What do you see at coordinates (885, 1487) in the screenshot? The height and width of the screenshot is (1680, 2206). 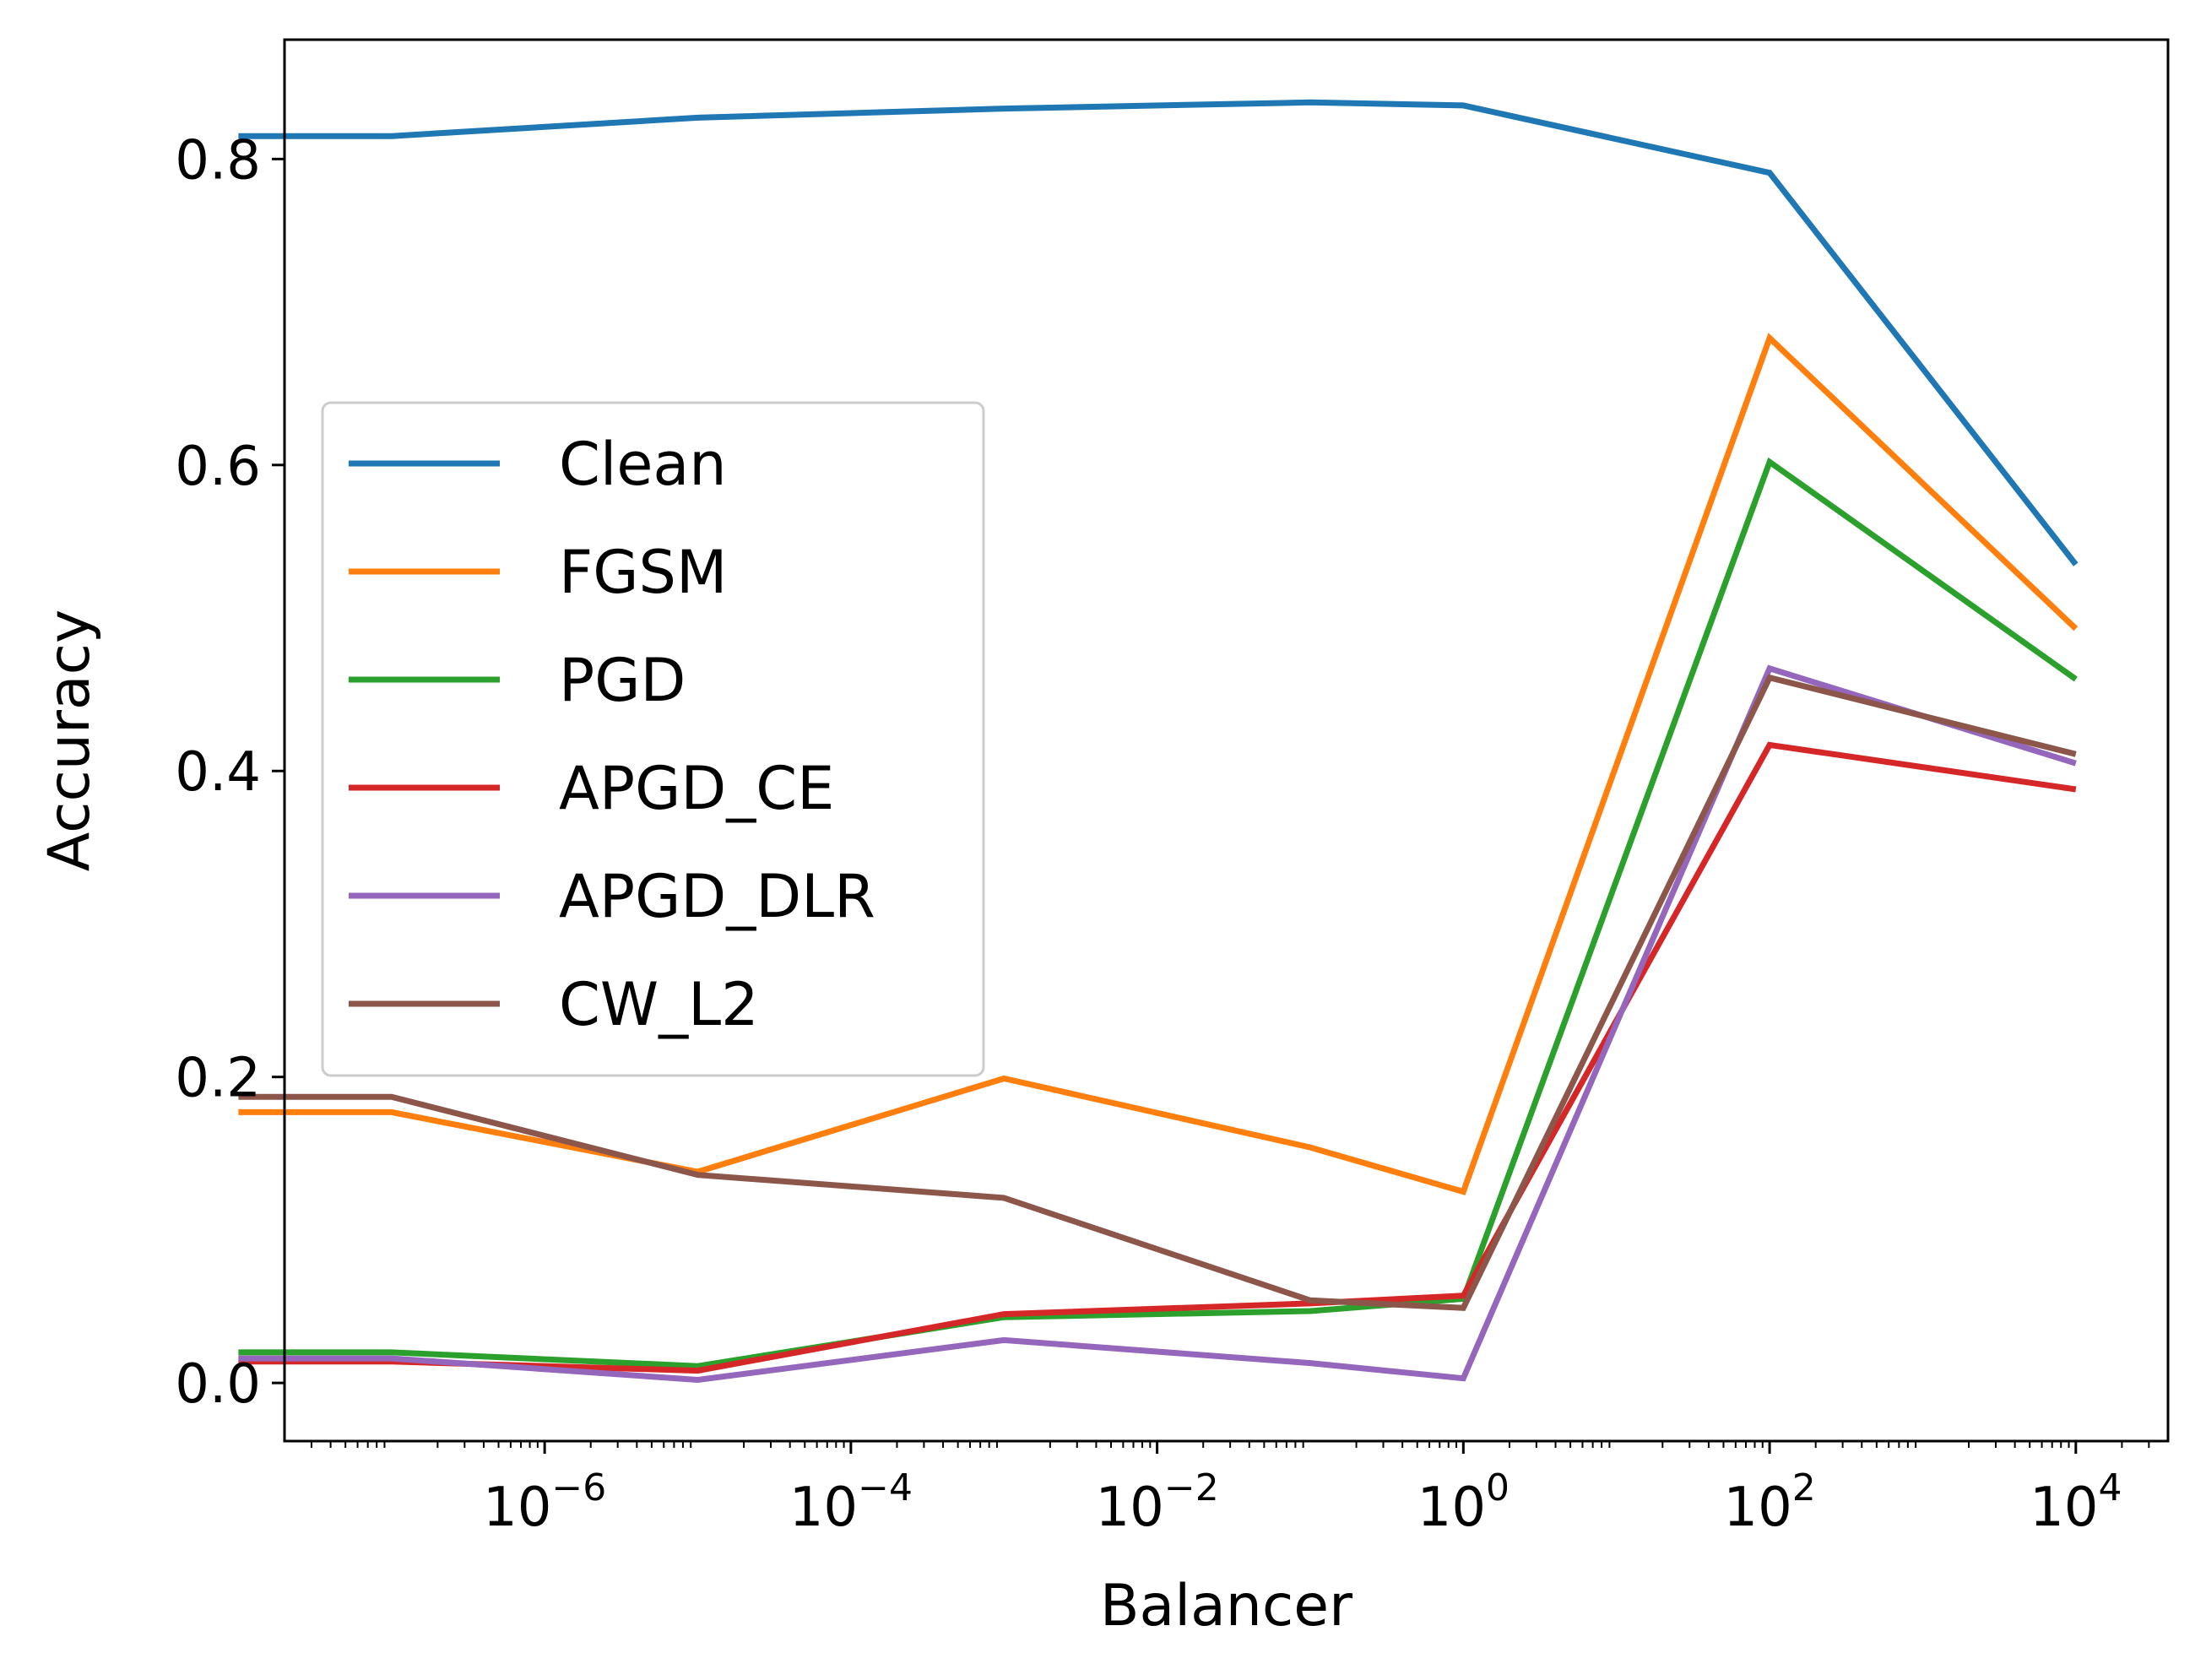 I see `x-tick-exponent: −4` at bounding box center [885, 1487].